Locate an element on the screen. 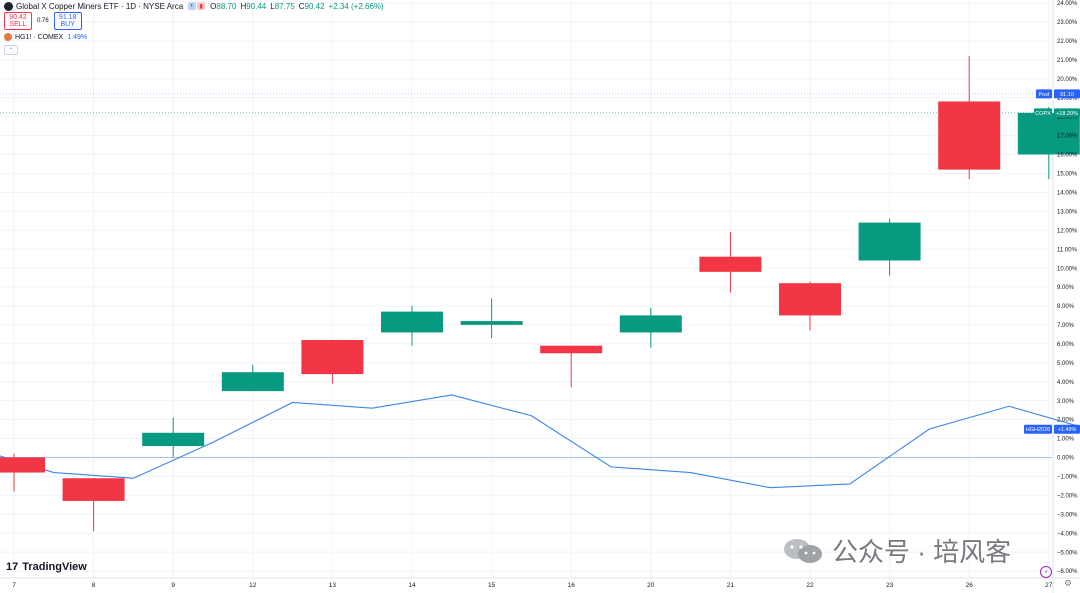  y-tick-label: −4.00% is located at coordinates (1067, 534).